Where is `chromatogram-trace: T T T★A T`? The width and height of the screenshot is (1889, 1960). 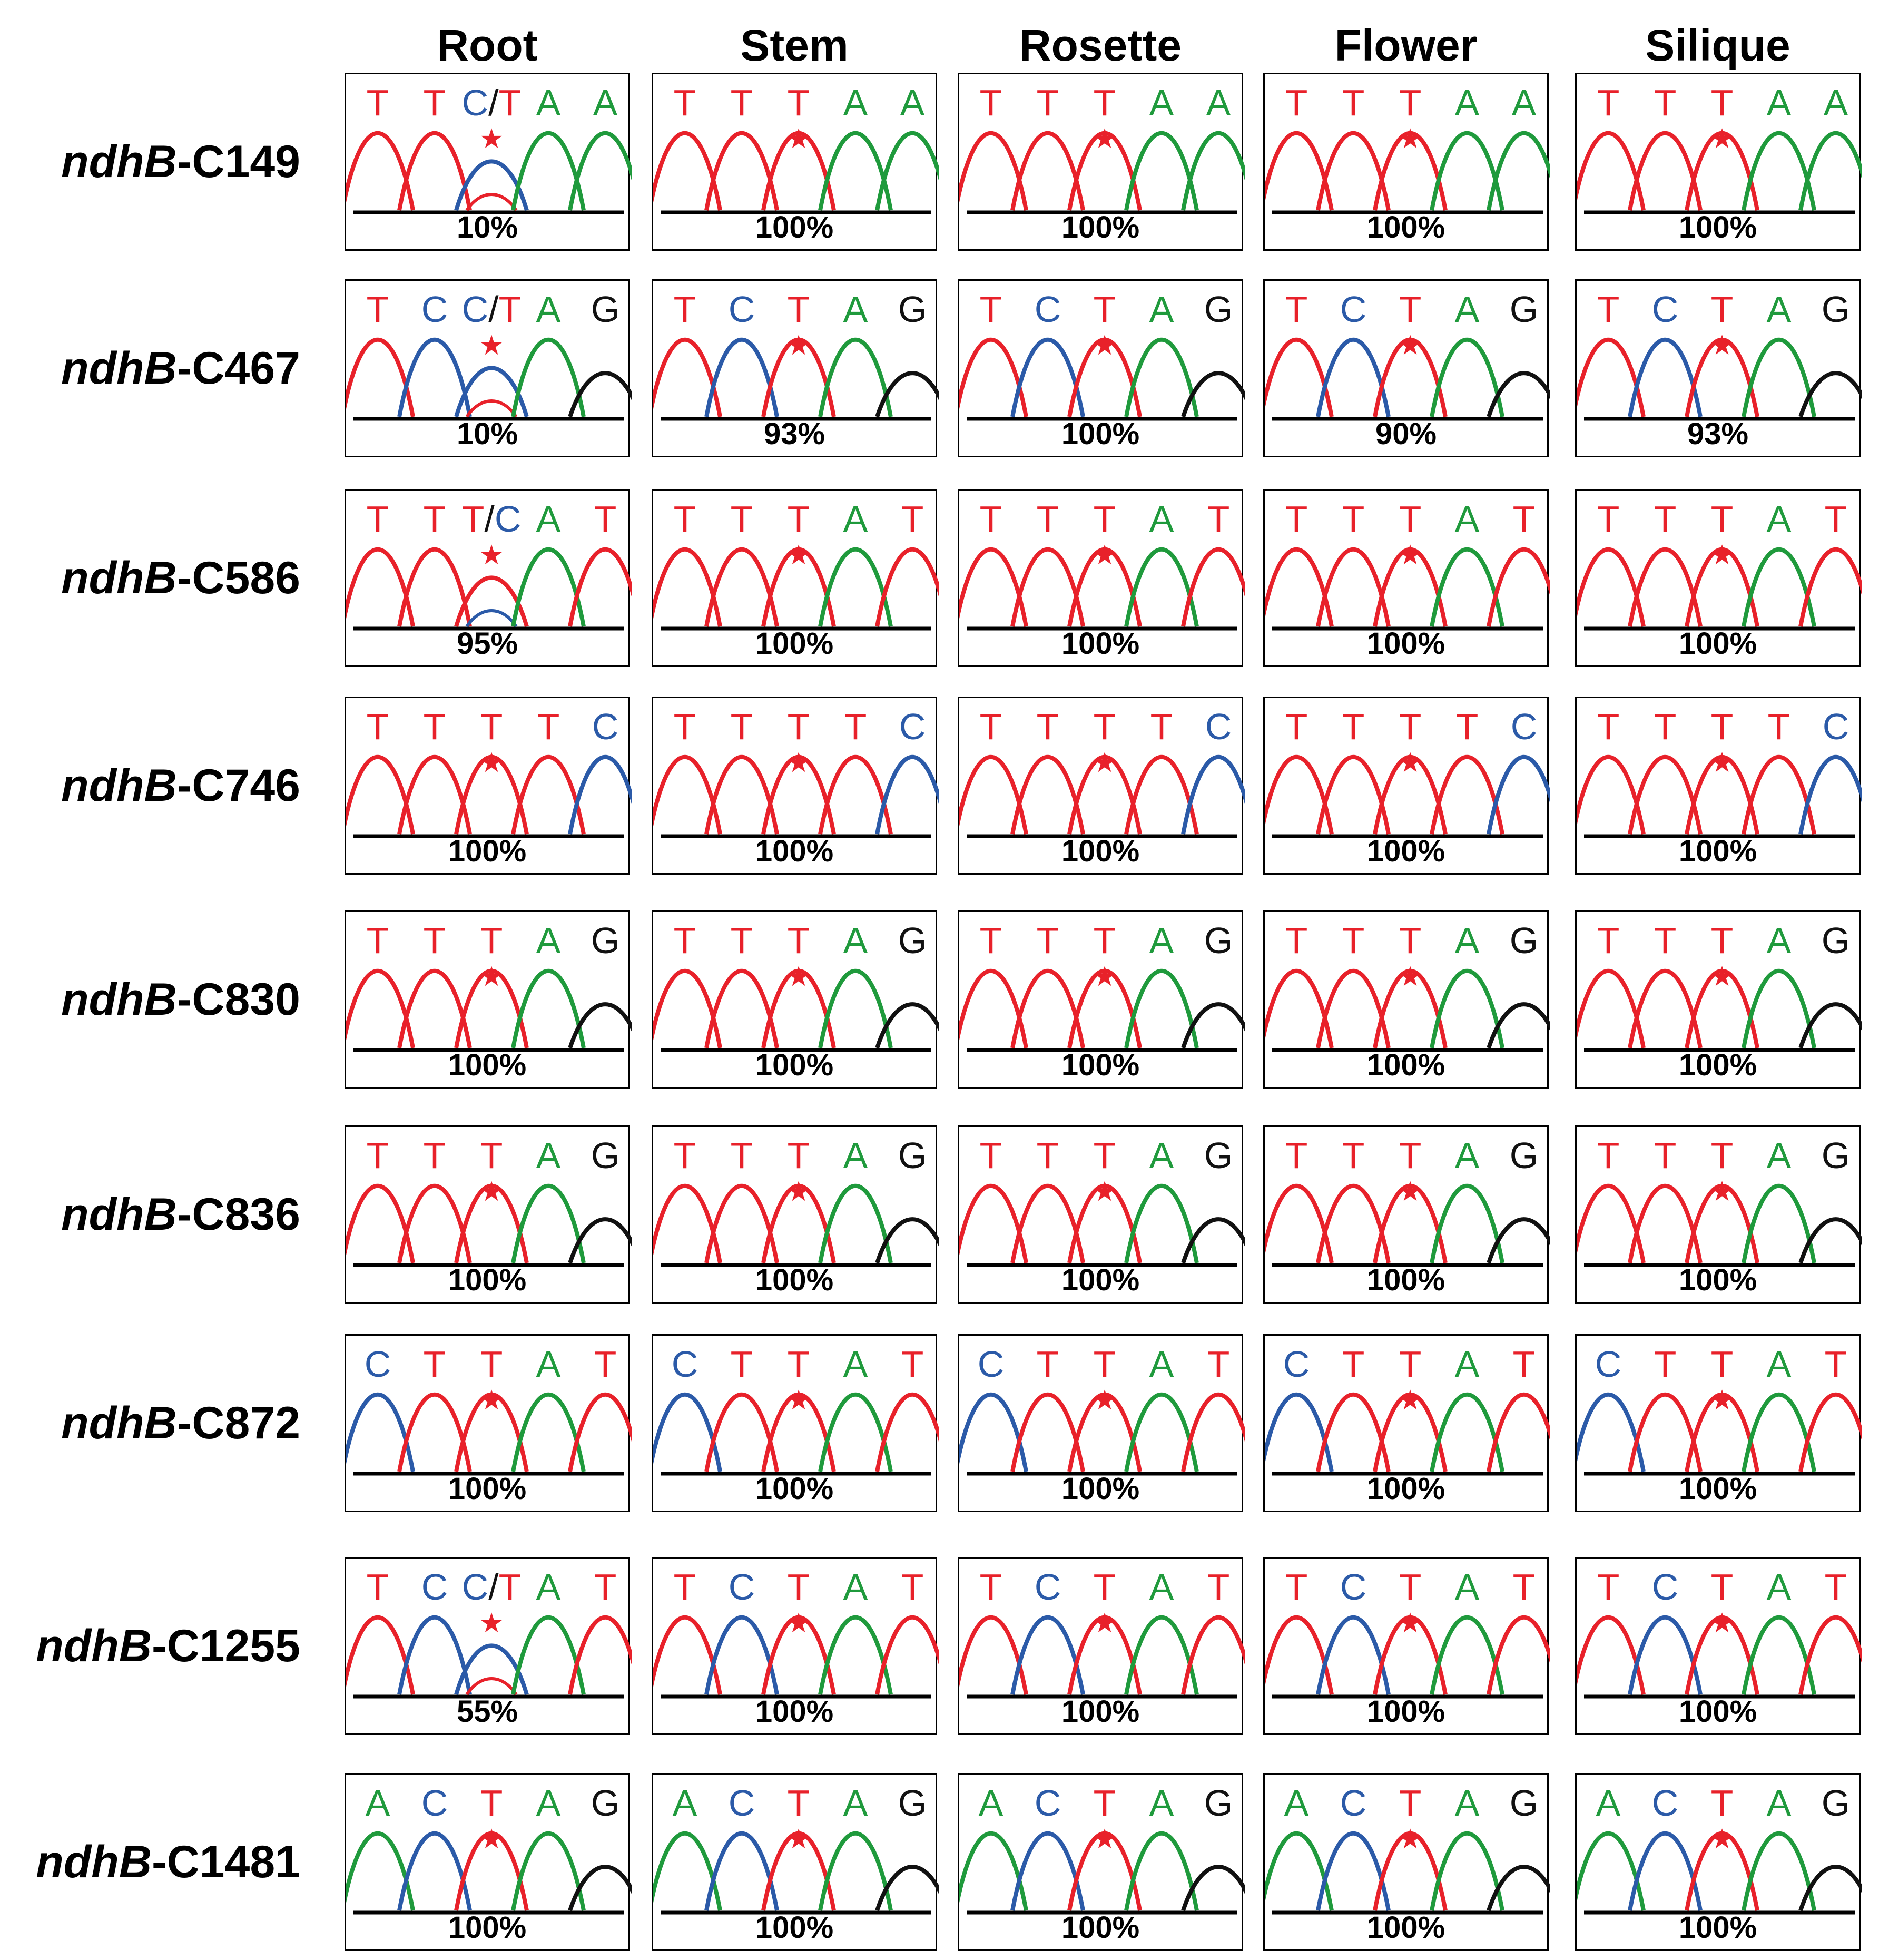
chromatogram-trace: T T T★A T is located at coordinates (1407, 564).